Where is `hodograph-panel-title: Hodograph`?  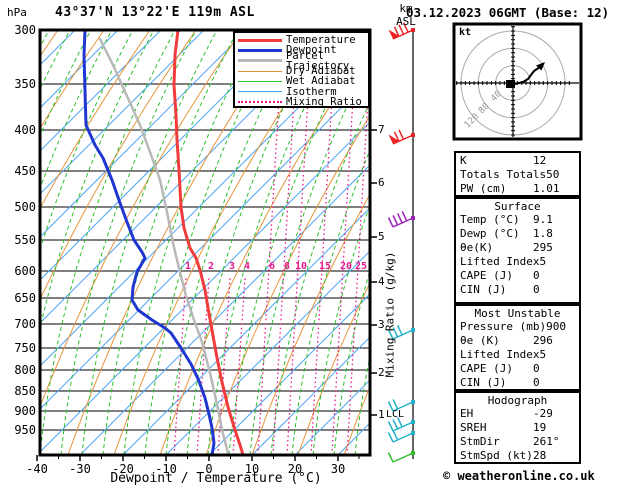
hodograph-panel-title: Hodograph is located at coordinates (517, 400).